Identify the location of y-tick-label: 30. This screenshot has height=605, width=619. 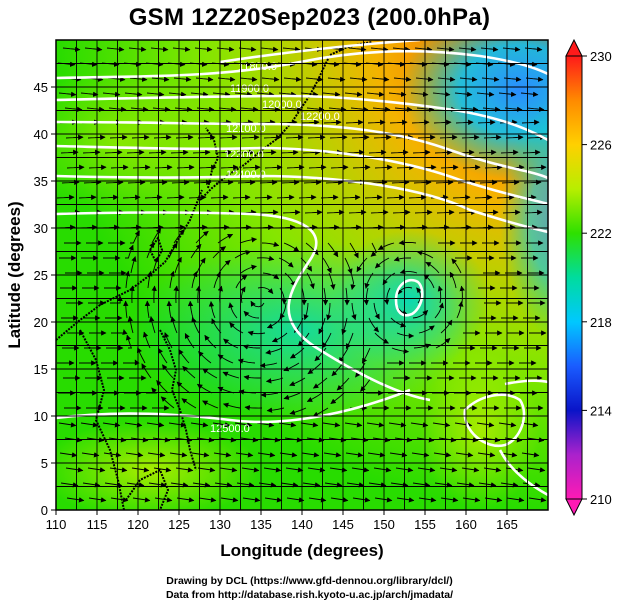
(41, 228).